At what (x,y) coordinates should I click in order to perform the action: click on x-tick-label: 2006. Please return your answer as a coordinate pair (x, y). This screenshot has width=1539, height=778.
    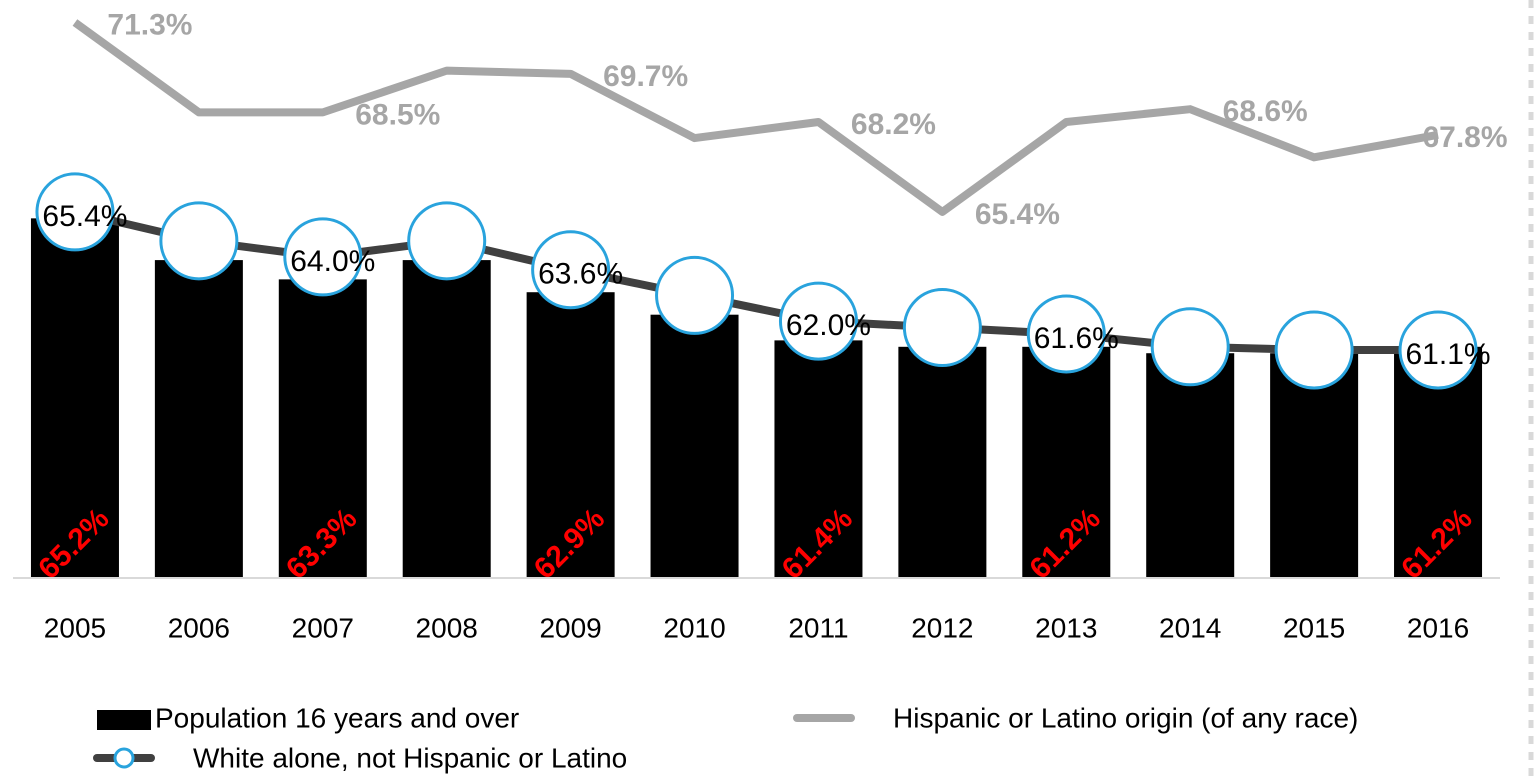
    Looking at the image, I should click on (199, 627).